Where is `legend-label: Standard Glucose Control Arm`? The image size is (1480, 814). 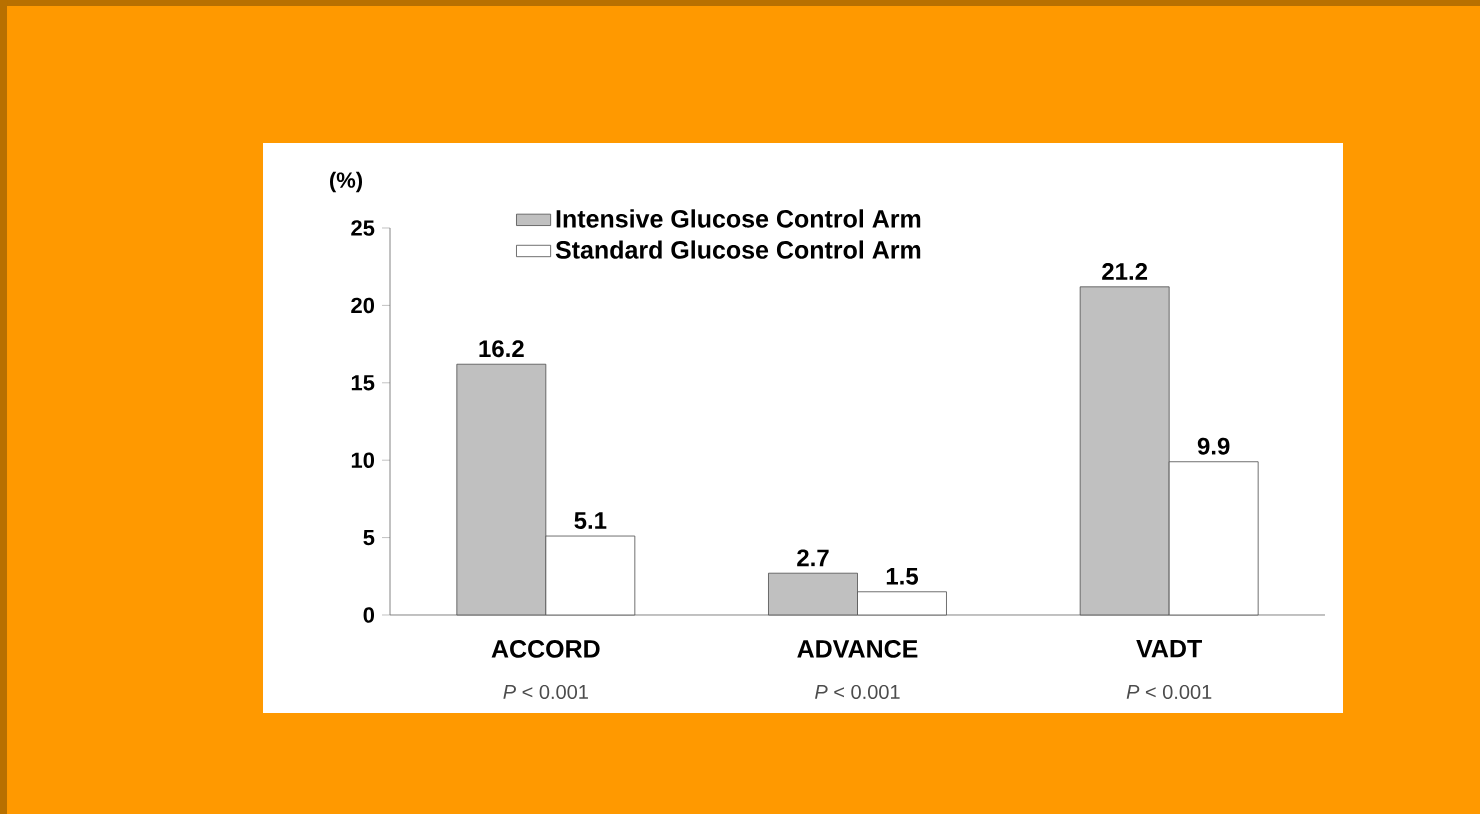
legend-label: Standard Glucose Control Arm is located at coordinates (738, 249).